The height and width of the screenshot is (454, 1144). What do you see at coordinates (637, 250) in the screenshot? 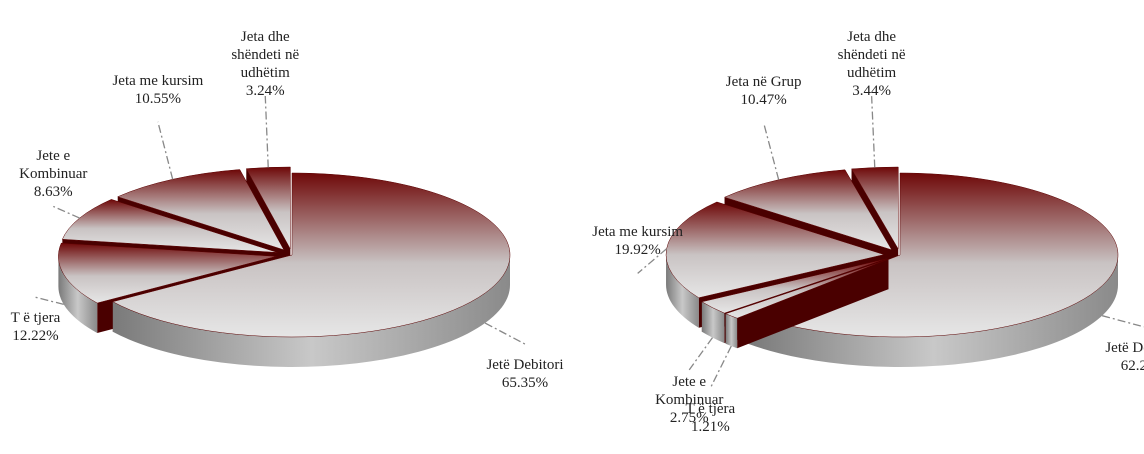
I see `value-label: 19.92%` at bounding box center [637, 250].